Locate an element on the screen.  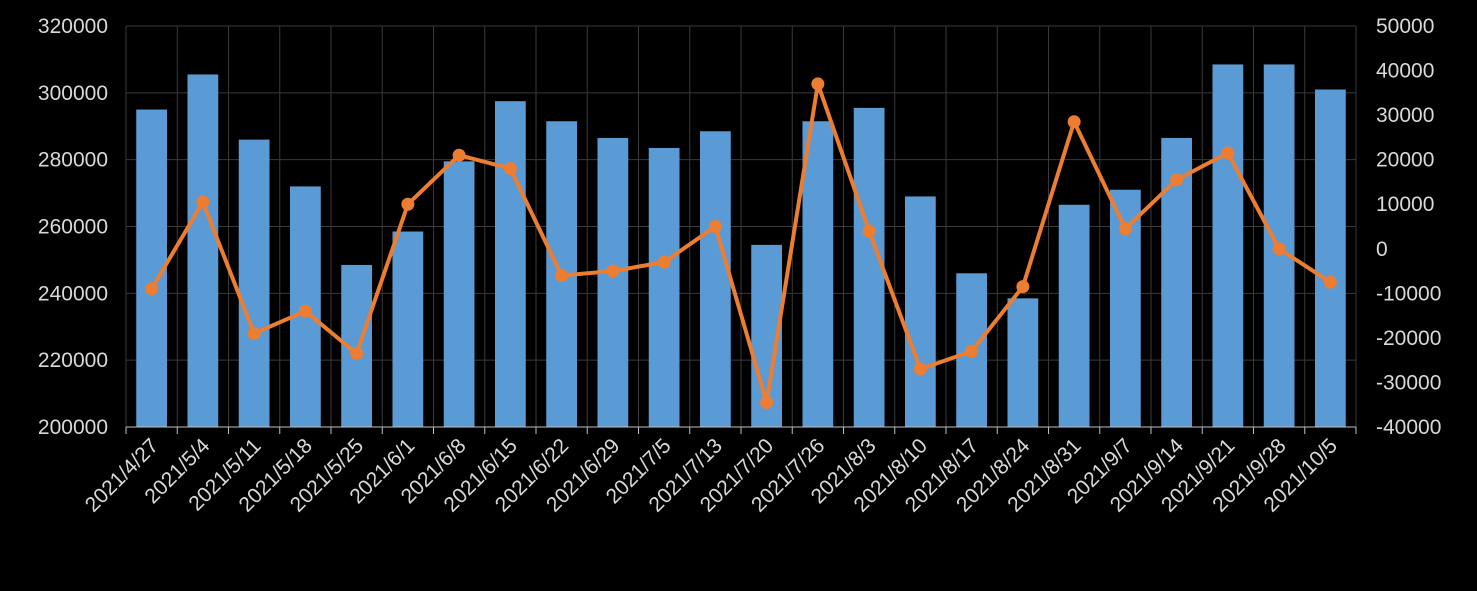
left-y-tick-label: 320000 is located at coordinates (73, 26).